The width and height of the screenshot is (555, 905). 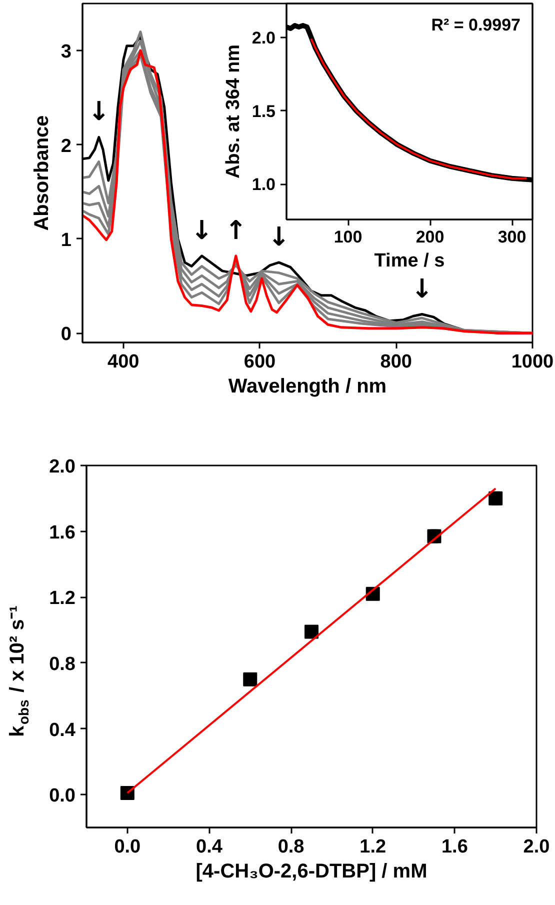 I want to click on x-tick-label: 0.0, so click(x=127, y=847).